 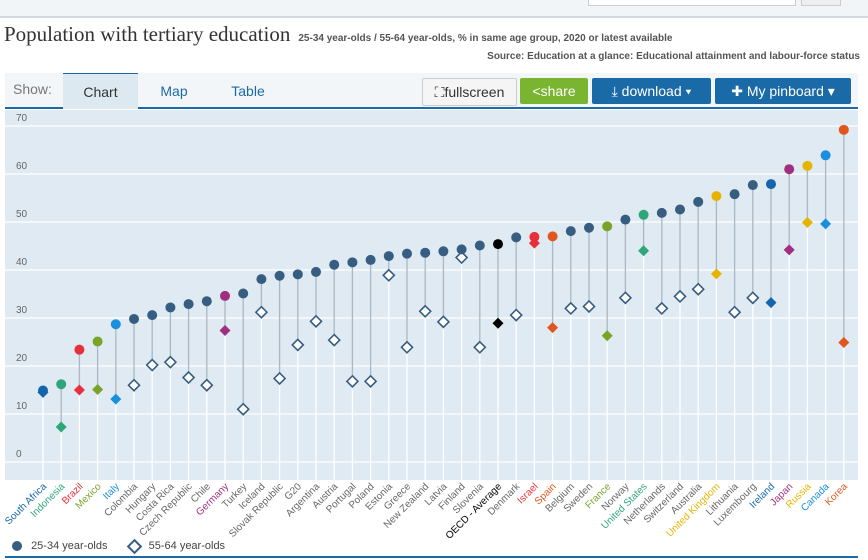 I want to click on y-tick-label: 20, so click(x=22, y=358).